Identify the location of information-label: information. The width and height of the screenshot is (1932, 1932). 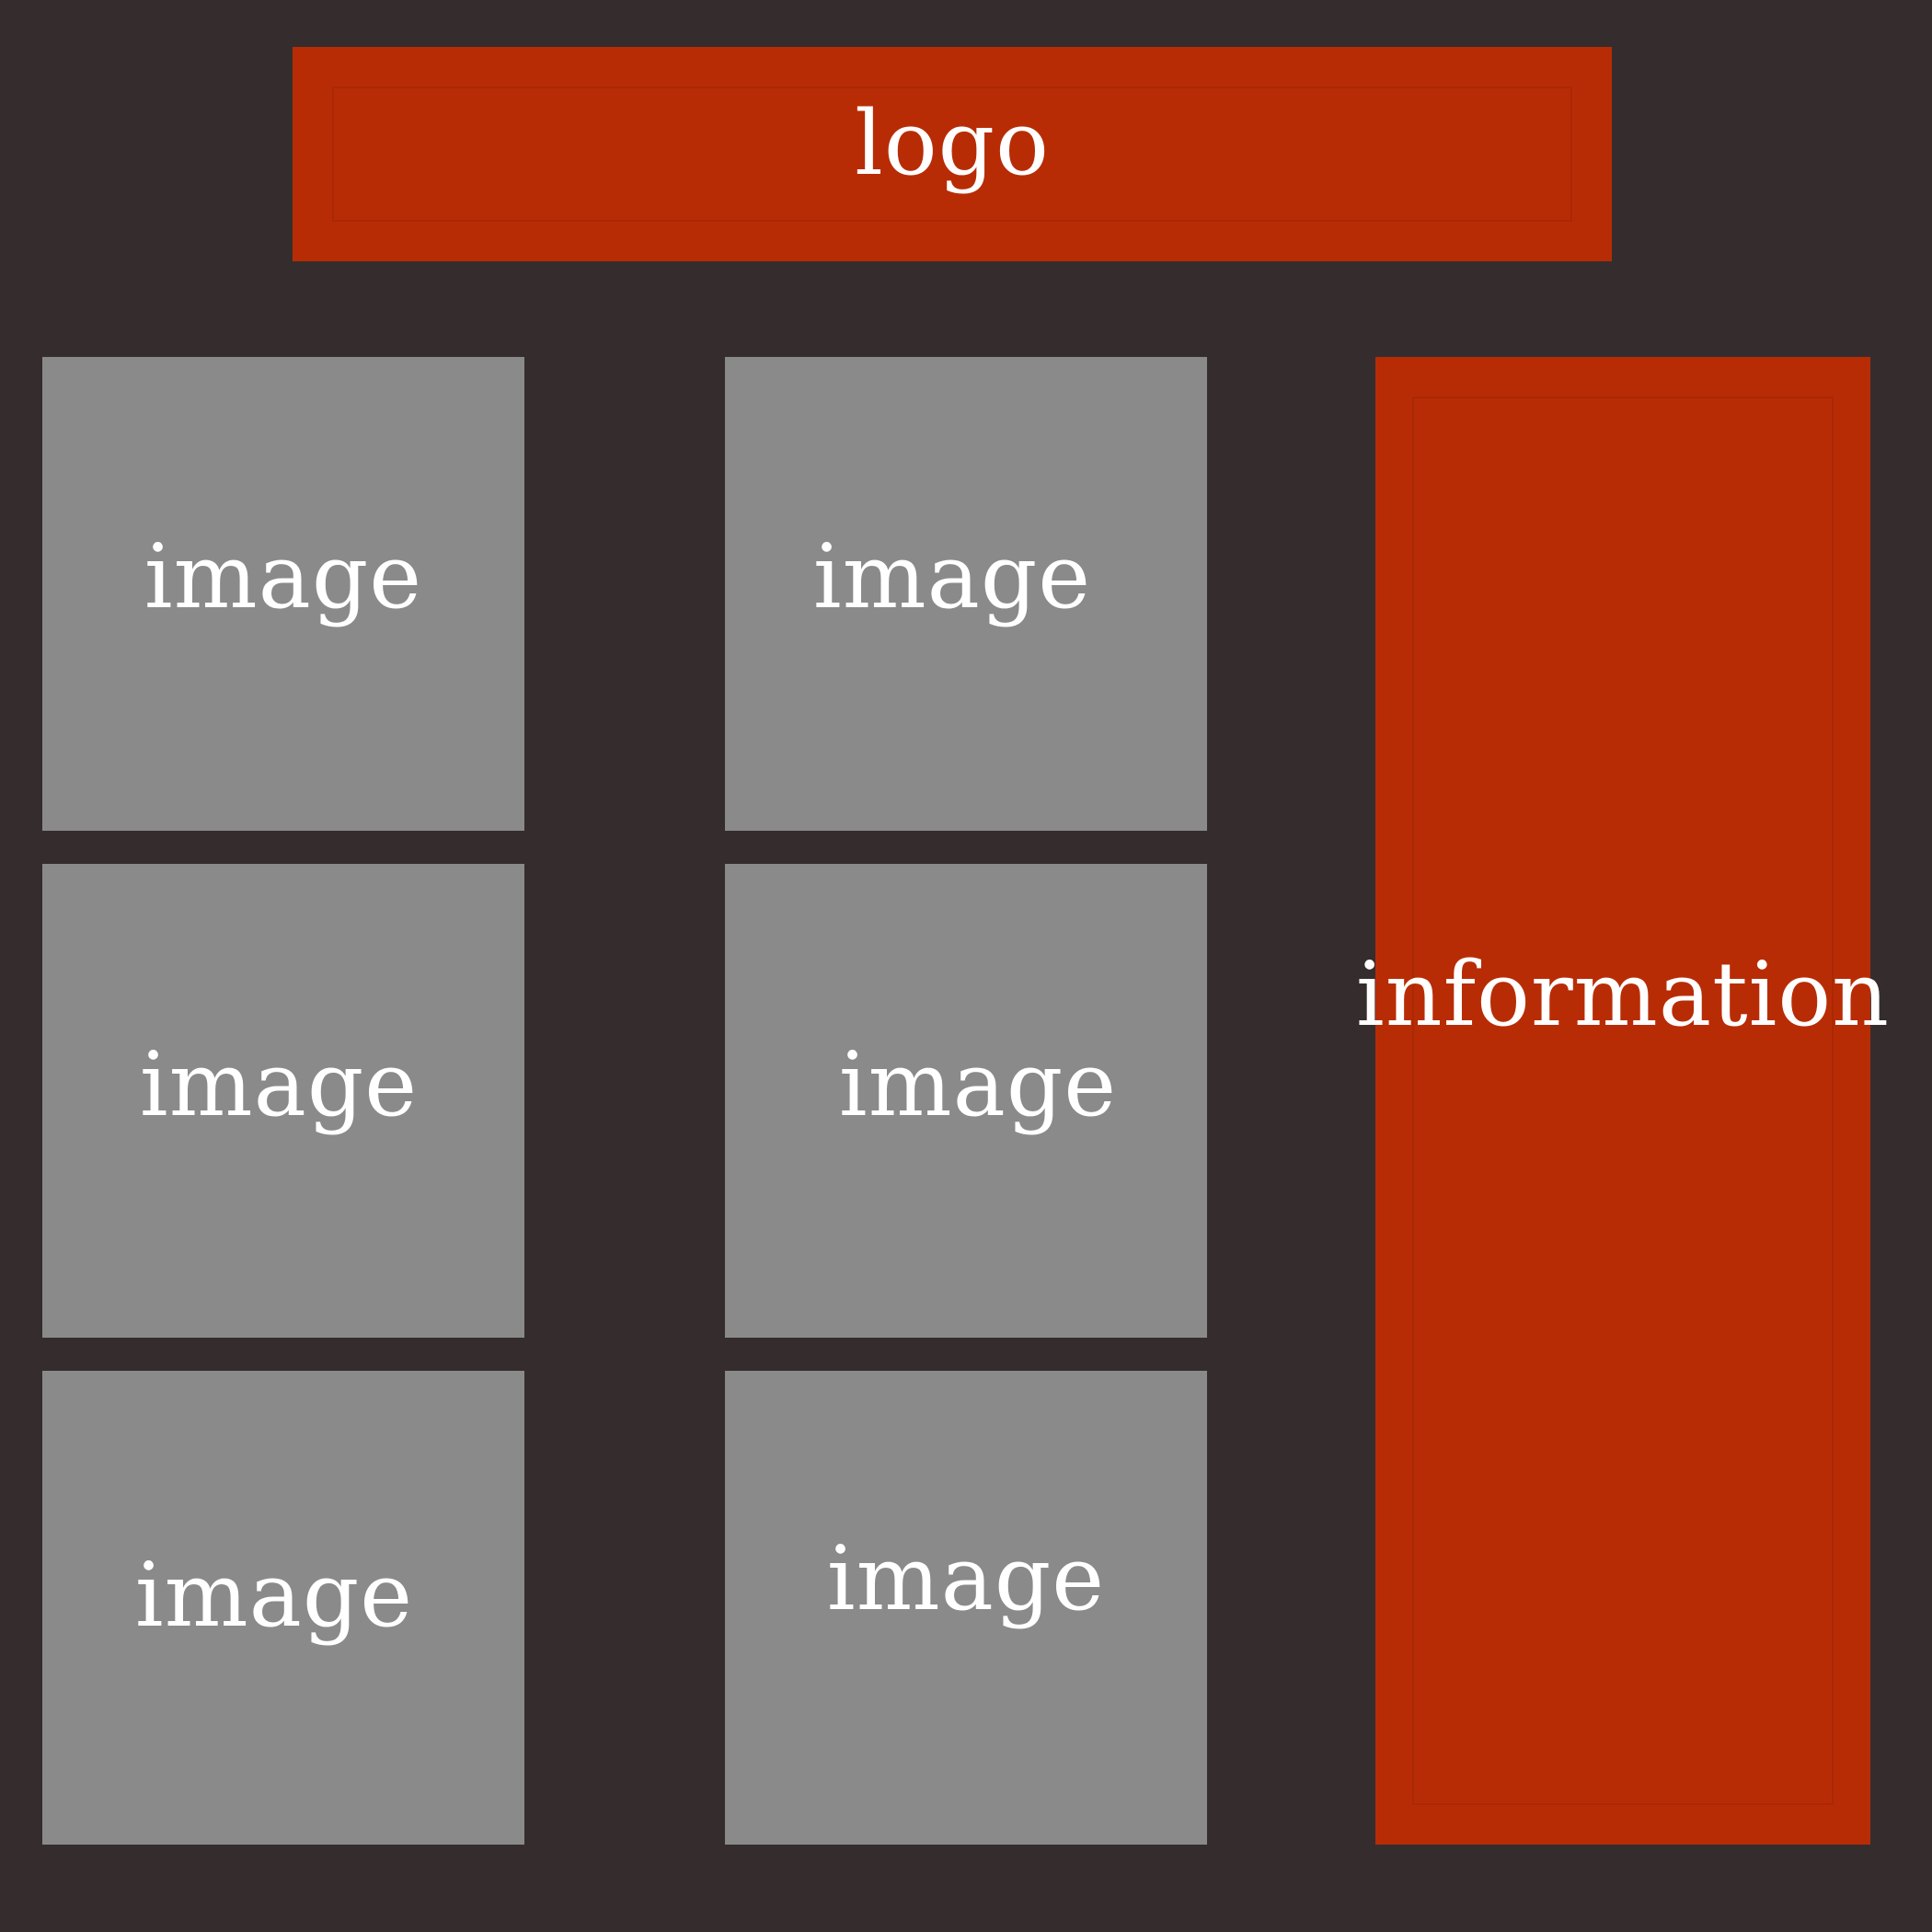
(1623, 994).